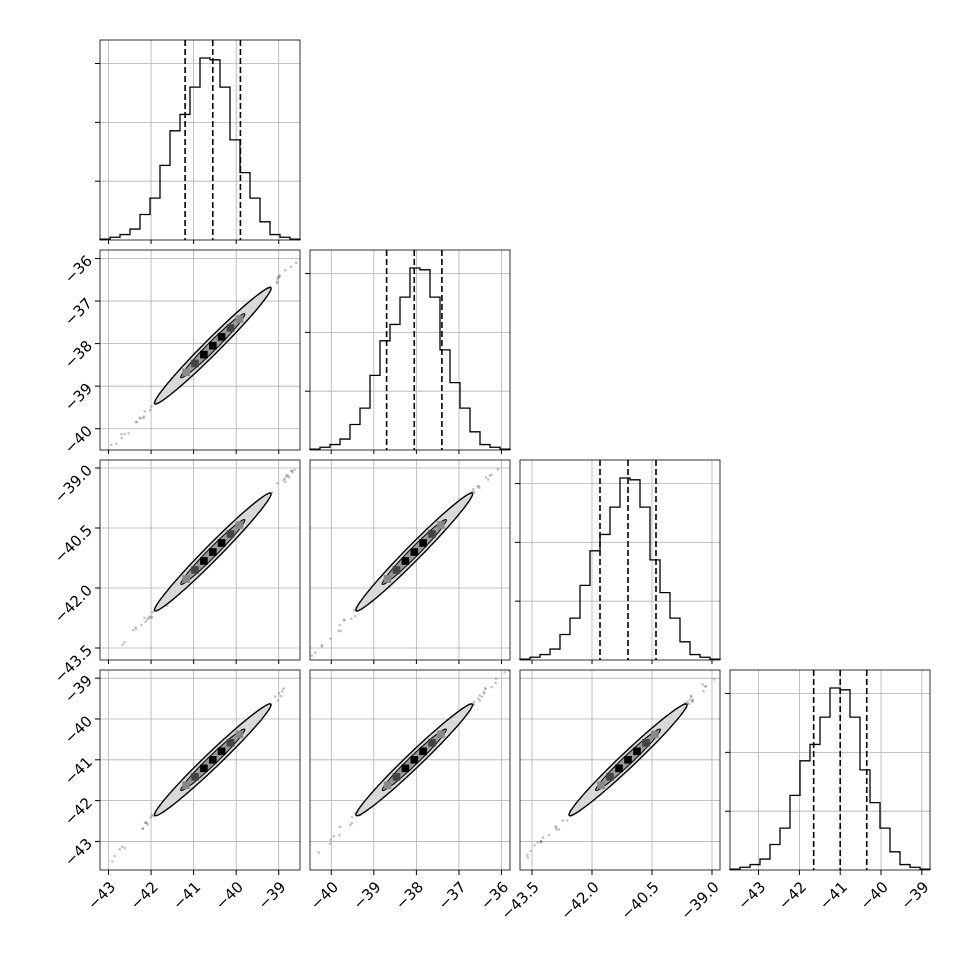 Image resolution: width=970 pixels, height=970 pixels. What do you see at coordinates (75, 573) in the screenshot?
I see `y-axis-2: −43.5−42.0−40.5−39.0` at bounding box center [75, 573].